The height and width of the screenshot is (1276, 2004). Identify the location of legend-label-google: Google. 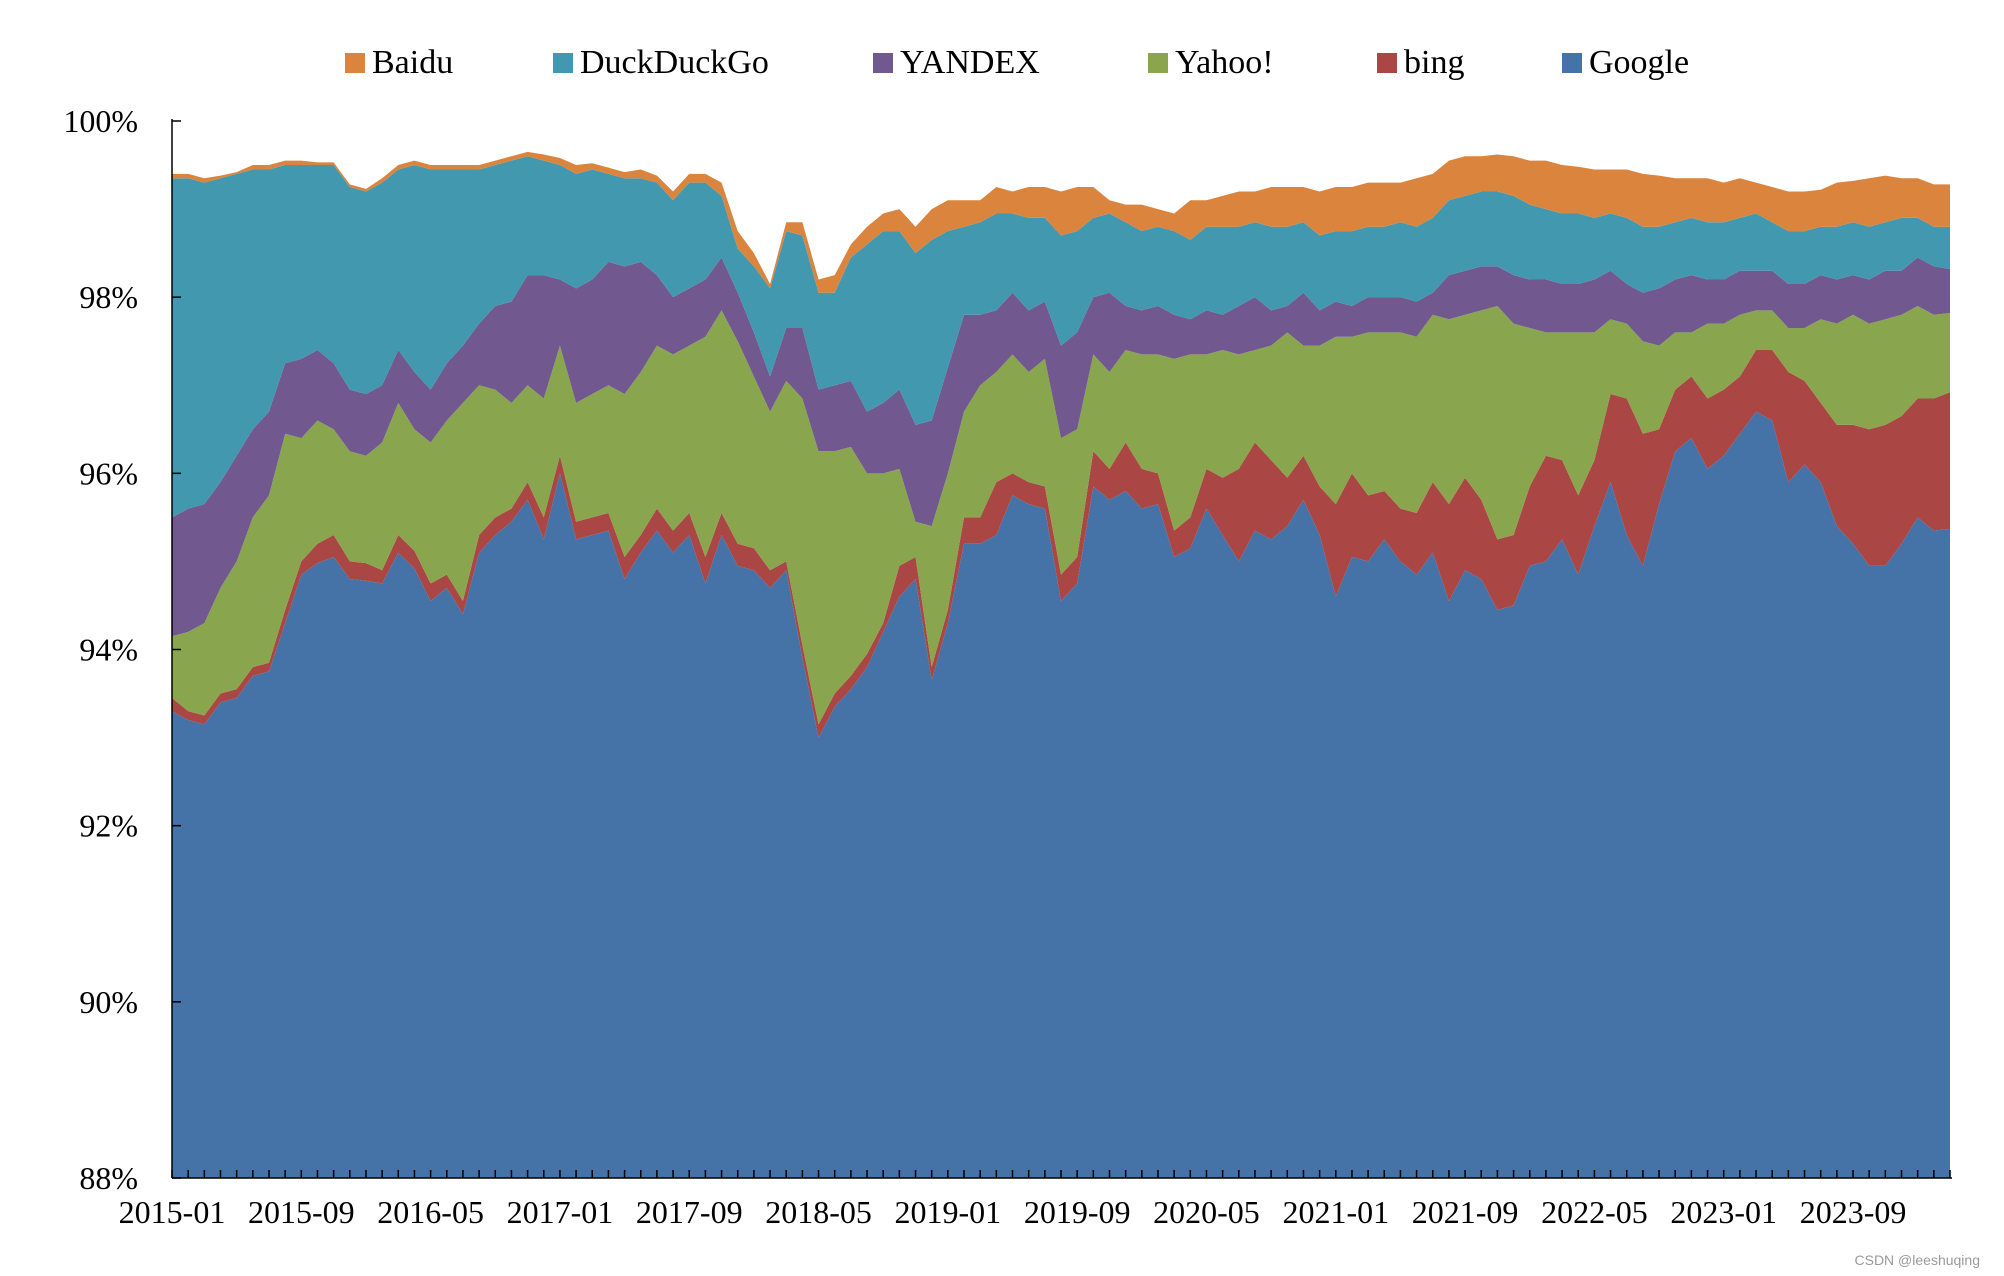
(1639, 62).